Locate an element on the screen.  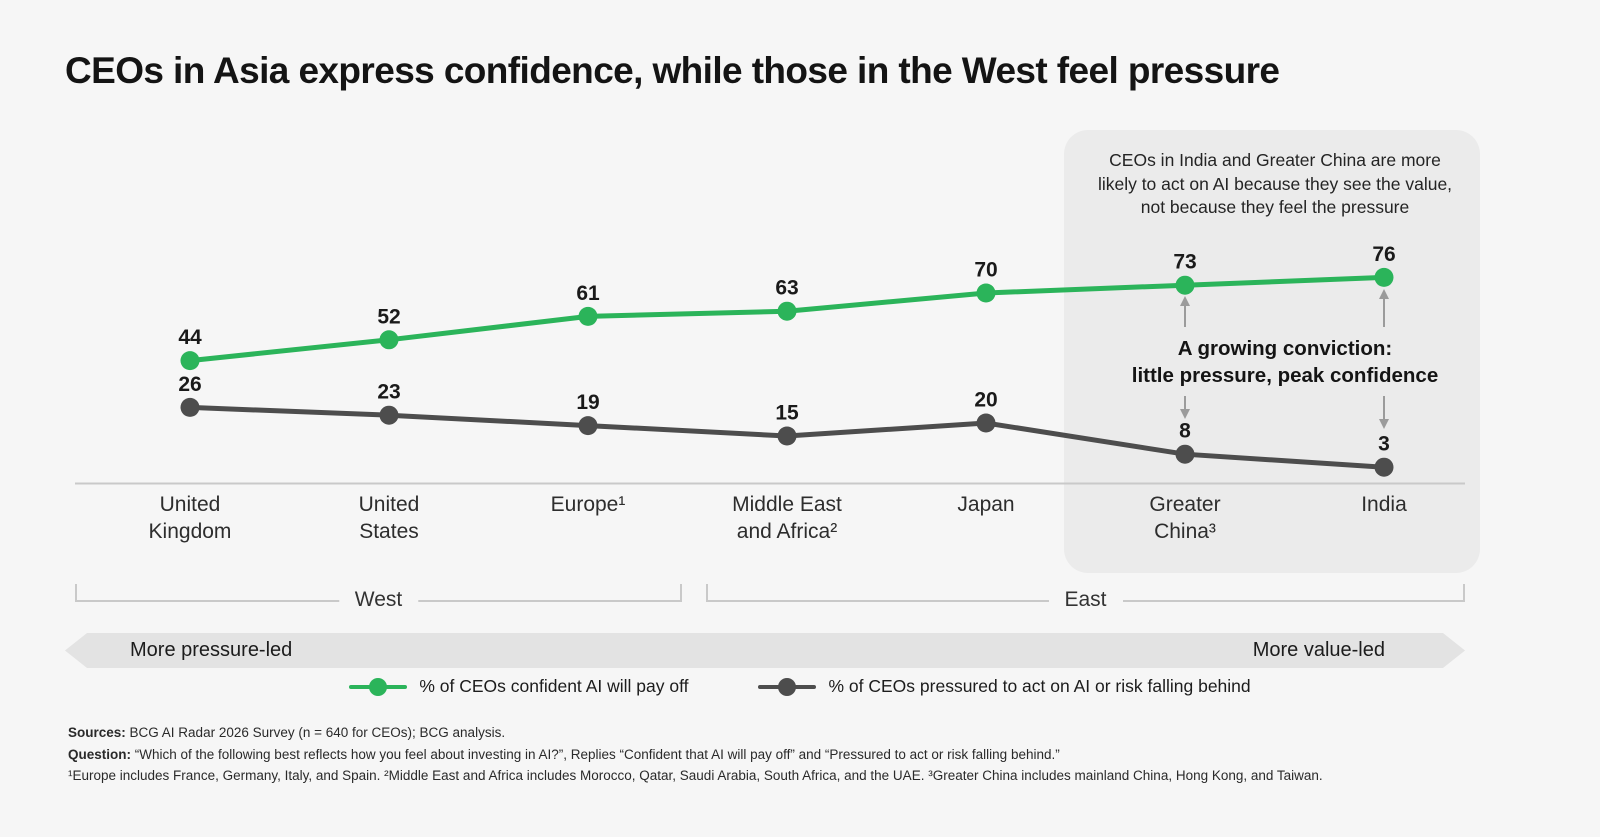
value-label: 76 is located at coordinates (1383, 254).